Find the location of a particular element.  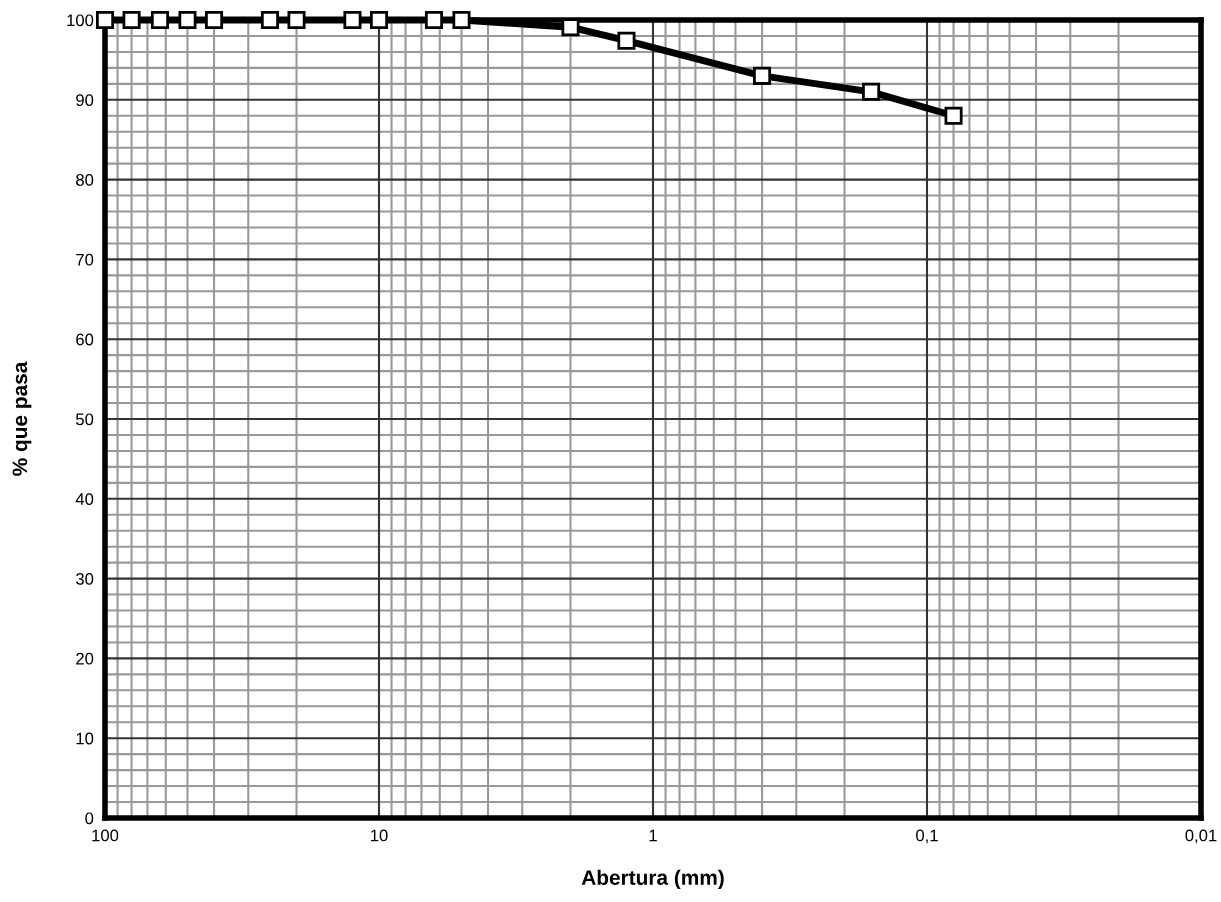

y-tick-label: 30 is located at coordinates (84, 579).